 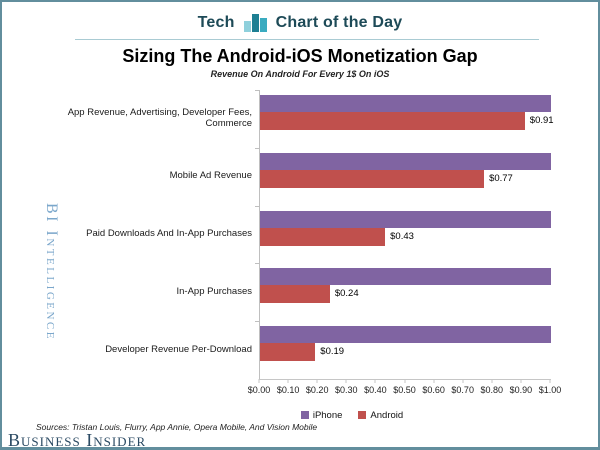 What do you see at coordinates (259, 390) in the screenshot?
I see `x-axis-tick-label: $0.00` at bounding box center [259, 390].